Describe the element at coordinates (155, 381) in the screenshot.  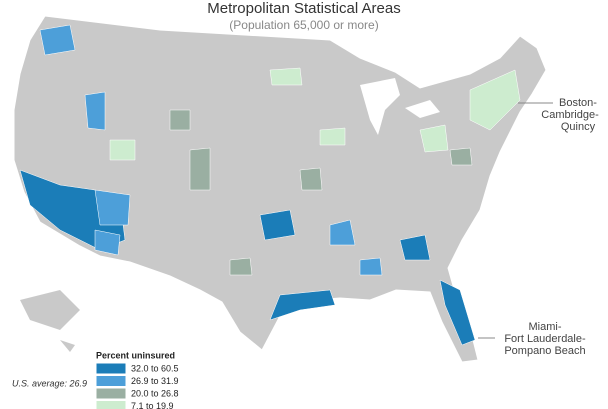
I see `legend-label: 26.9 to 31.9` at that location.